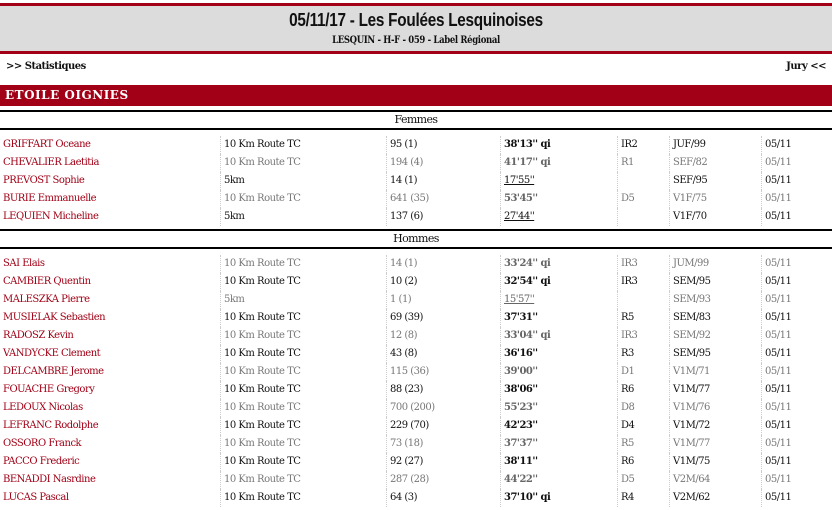 Image resolution: width=832 pixels, height=510 pixels. I want to click on athlete-name: BENADDI Nasrdine, so click(49, 479).